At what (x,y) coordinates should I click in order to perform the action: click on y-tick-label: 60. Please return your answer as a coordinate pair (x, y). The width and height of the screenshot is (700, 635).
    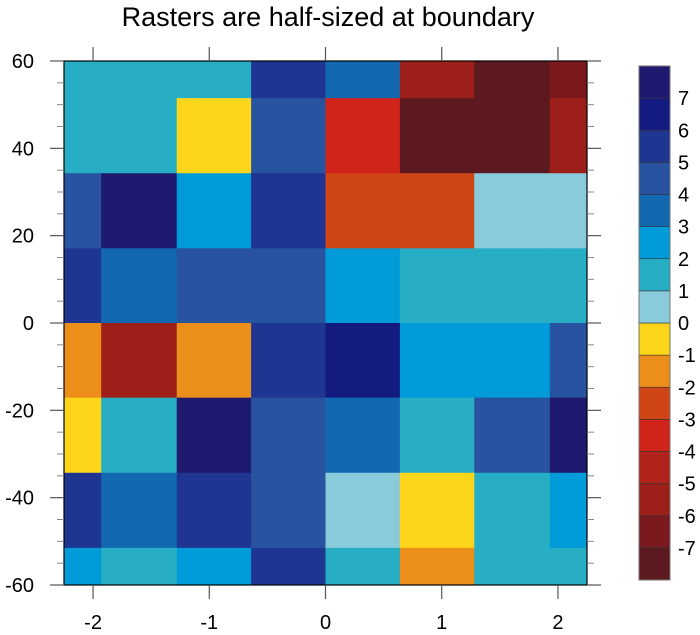
    Looking at the image, I should click on (23, 62).